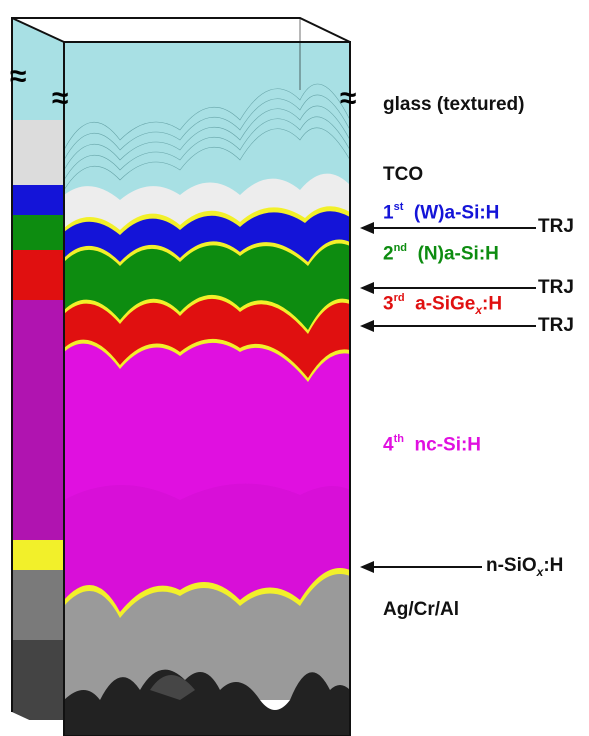  What do you see at coordinates (556, 287) in the screenshot?
I see `label-trj-2: TRJ` at bounding box center [556, 287].